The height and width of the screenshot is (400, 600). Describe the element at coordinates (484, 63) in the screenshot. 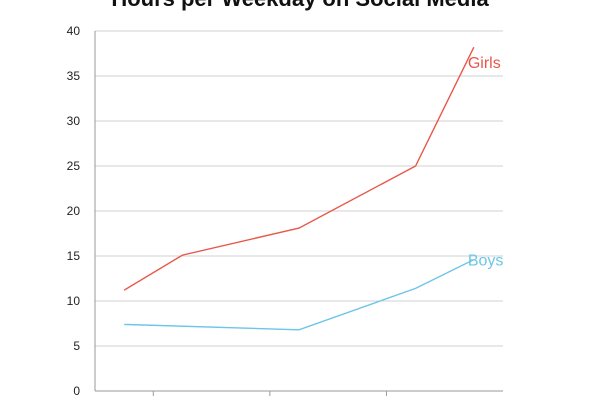

I see `series-label-girls: Girls` at that location.